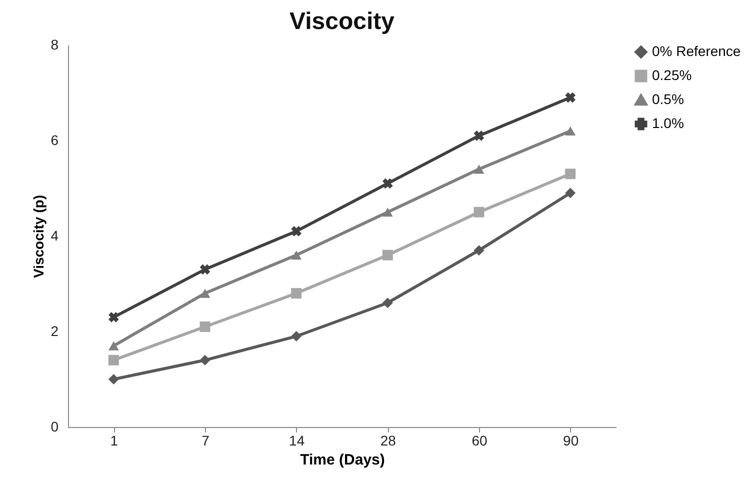 The image size is (751, 477). I want to click on x-tick-label: 28, so click(388, 440).